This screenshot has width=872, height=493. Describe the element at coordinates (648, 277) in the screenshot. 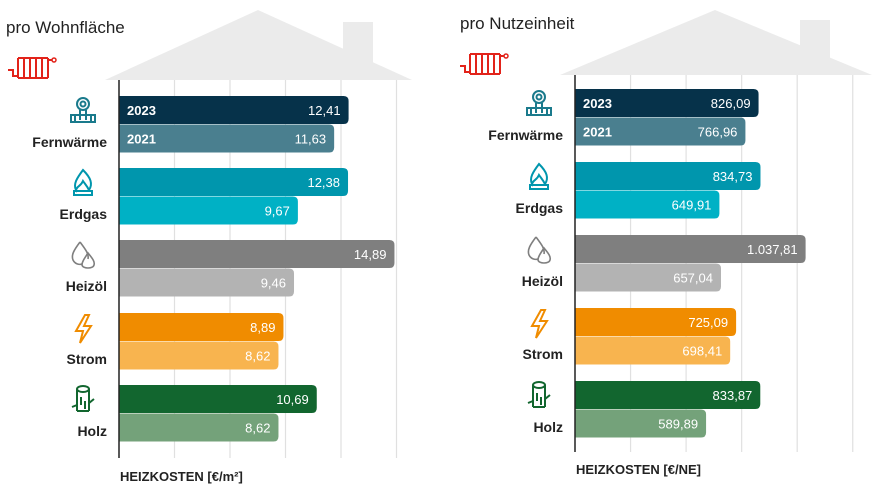

I see `bar-right-Heizöl-2021` at that location.